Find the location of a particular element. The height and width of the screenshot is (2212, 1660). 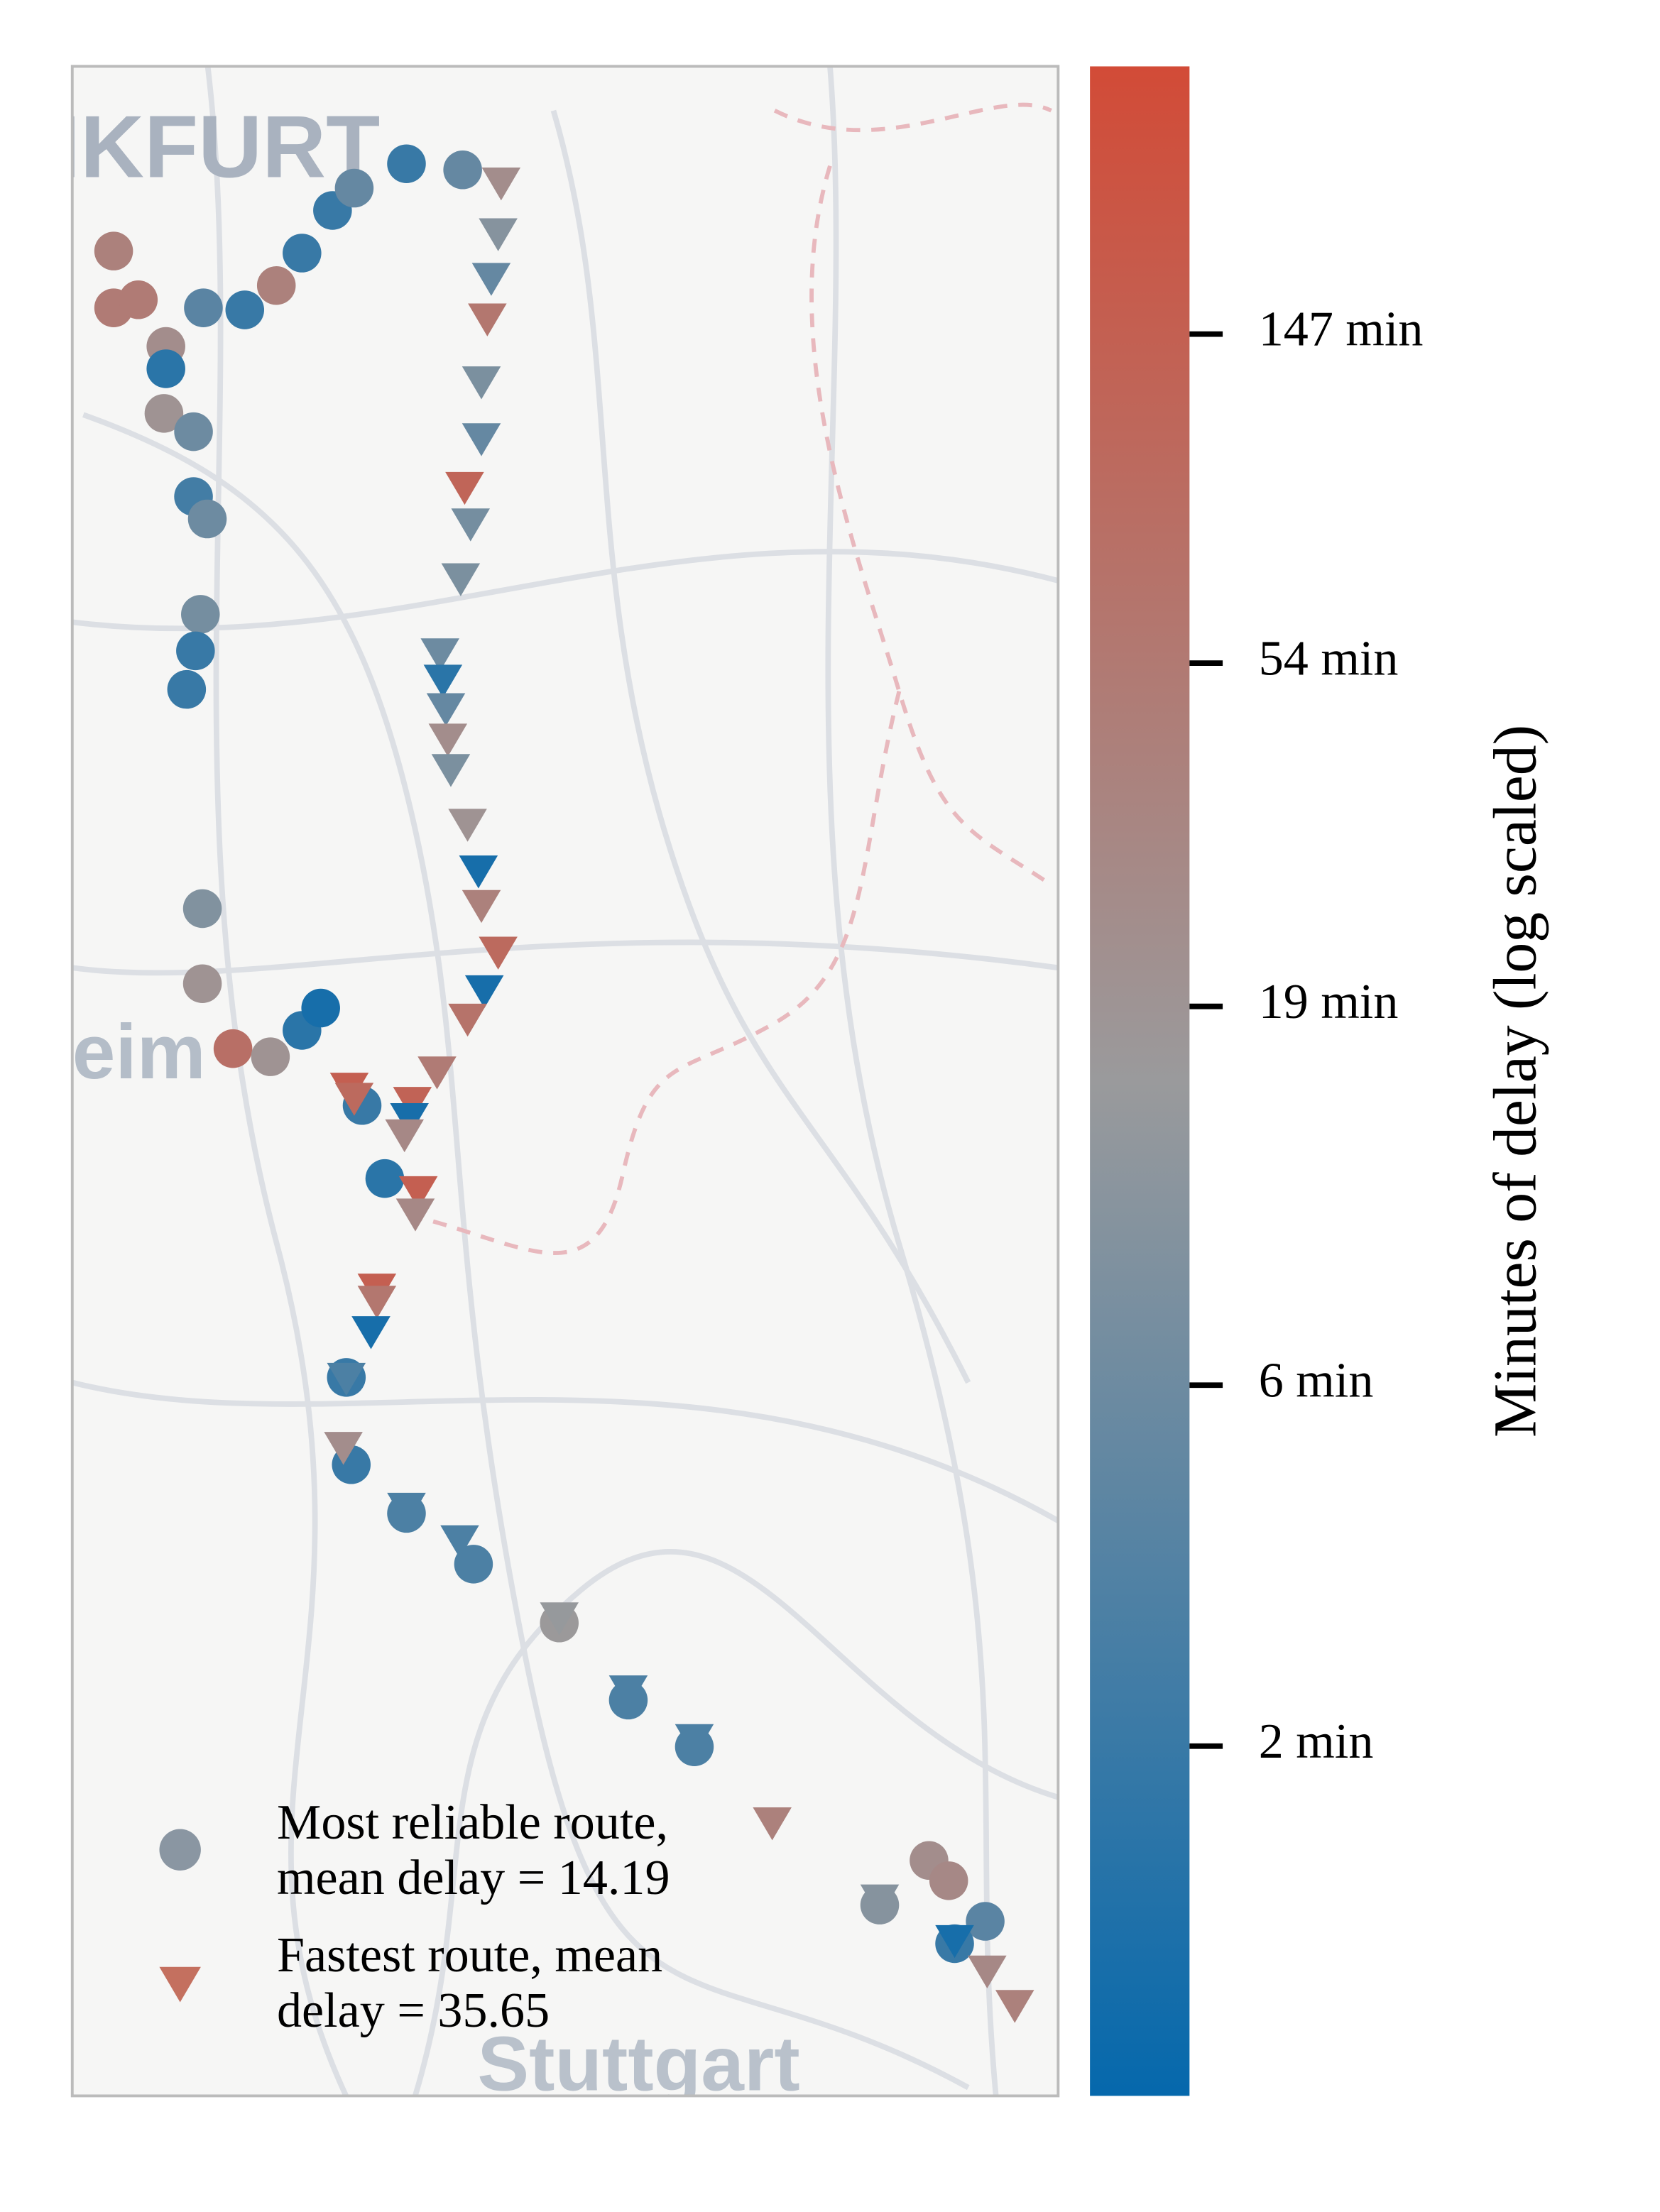

legend-label: Fastest route, mean delay = 35.65 is located at coordinates (470, 1982).